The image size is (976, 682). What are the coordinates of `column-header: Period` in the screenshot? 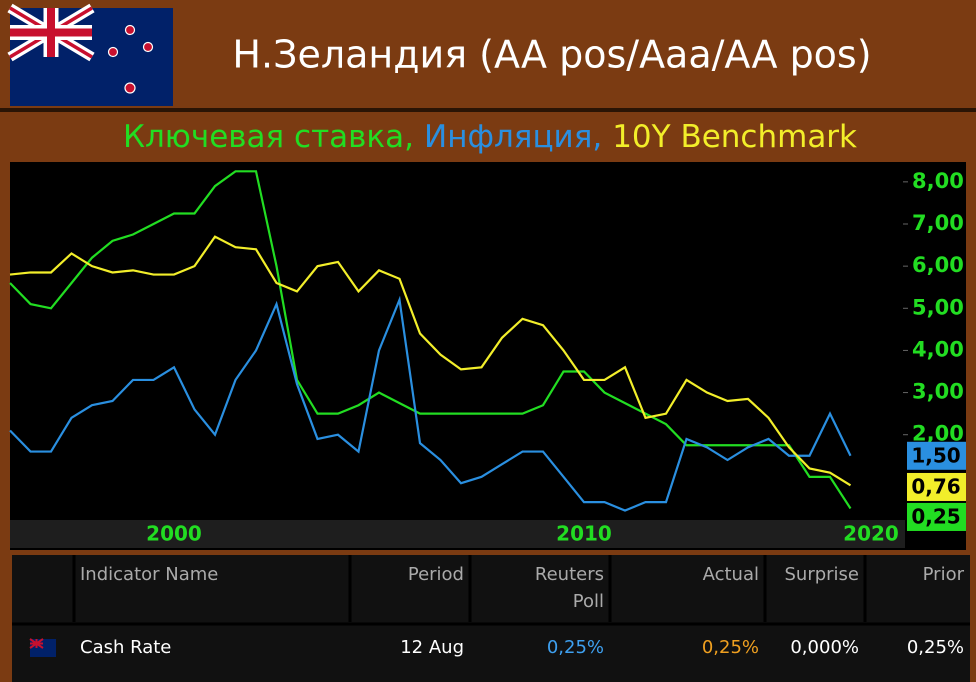 It's located at (436, 574).